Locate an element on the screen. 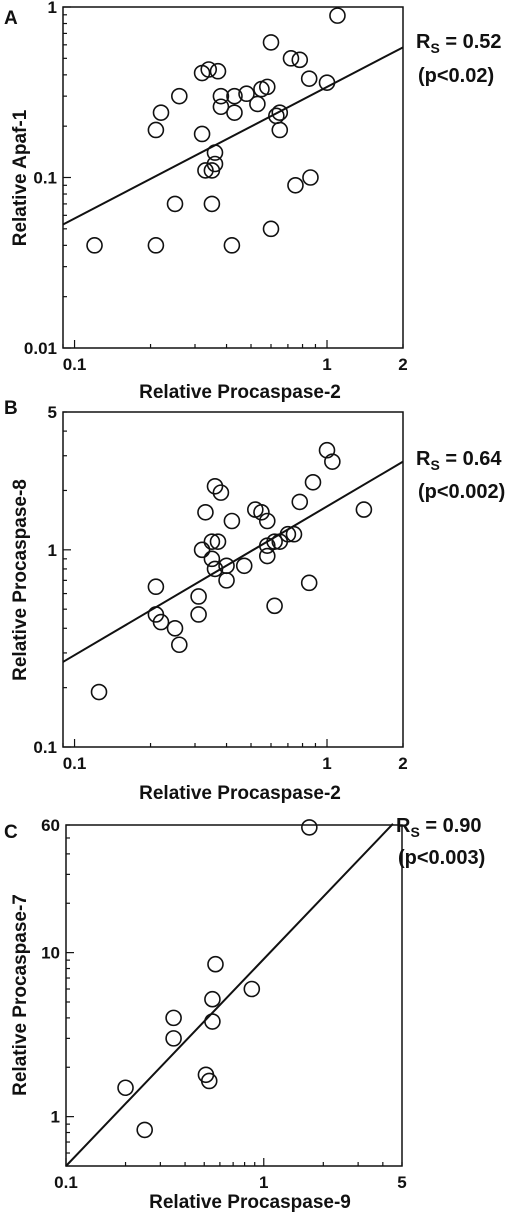 The width and height of the screenshot is (520, 1216). panel-b-points is located at coordinates (231, 571).